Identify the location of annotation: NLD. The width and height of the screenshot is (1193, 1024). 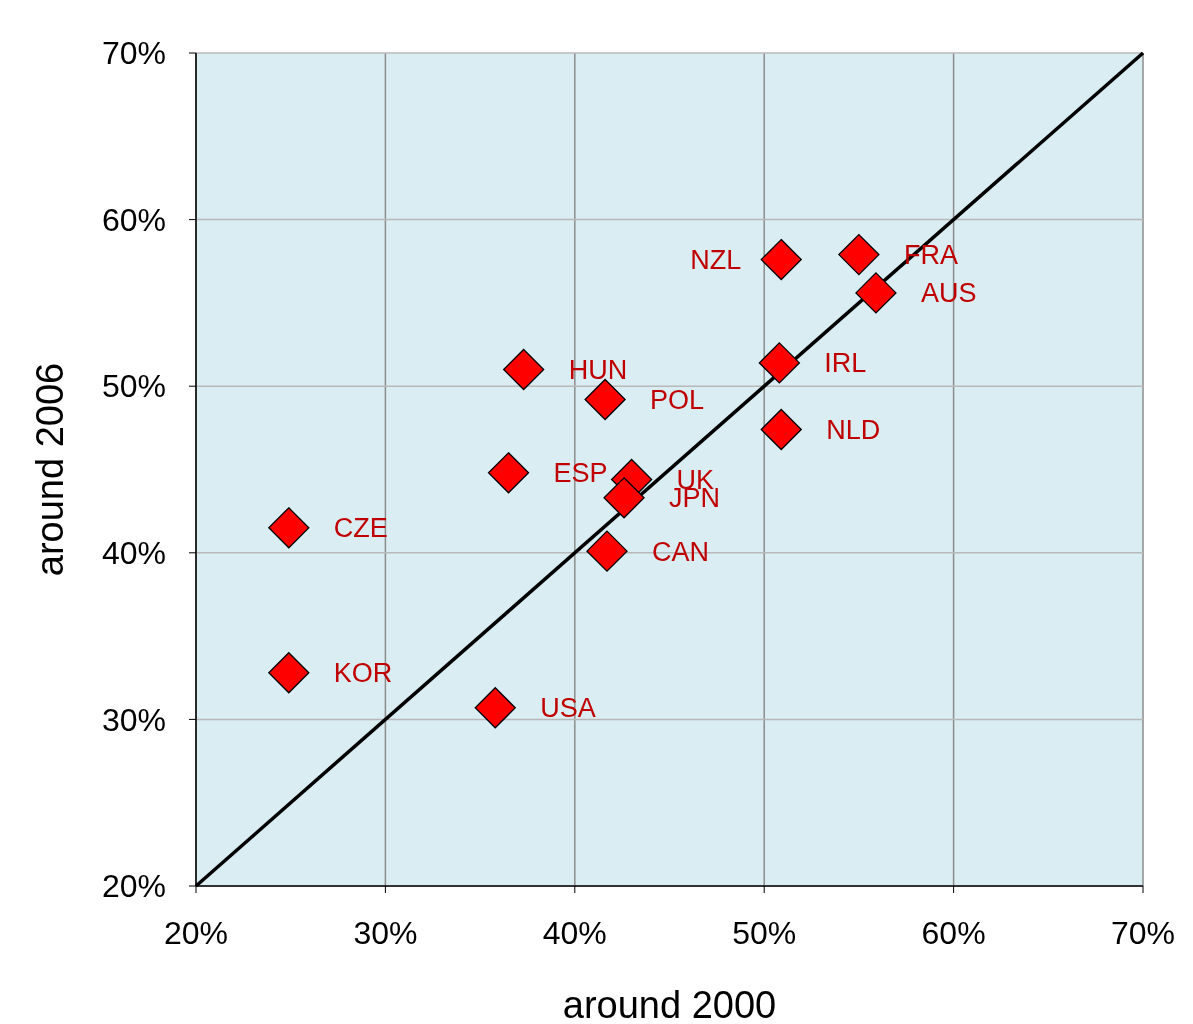
(853, 429).